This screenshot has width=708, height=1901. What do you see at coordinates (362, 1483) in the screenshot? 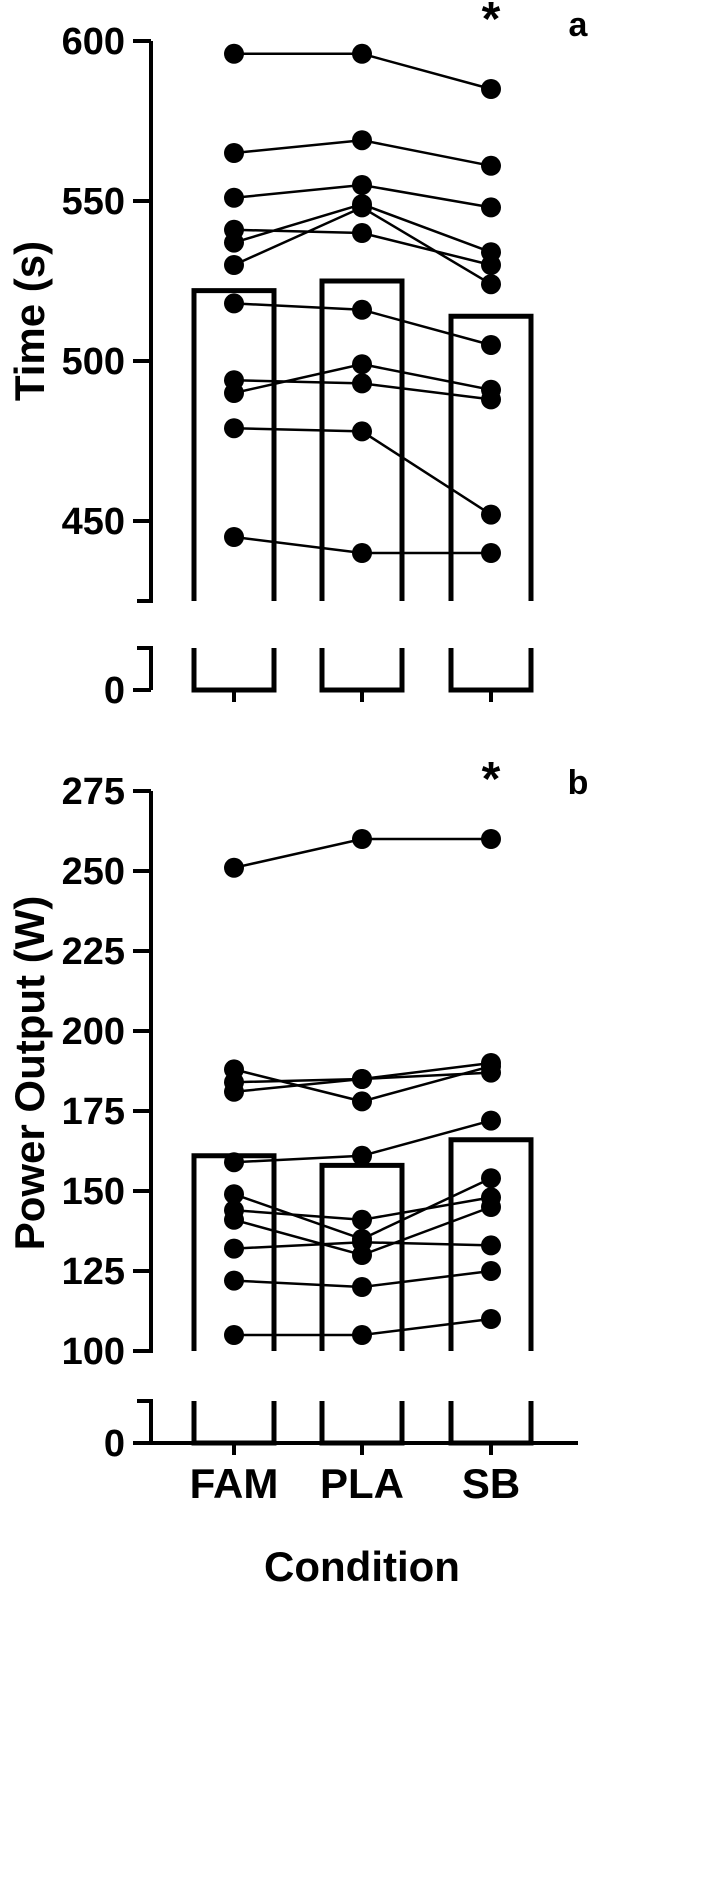
I see `x-category-label-pla: PLA` at bounding box center [362, 1483].